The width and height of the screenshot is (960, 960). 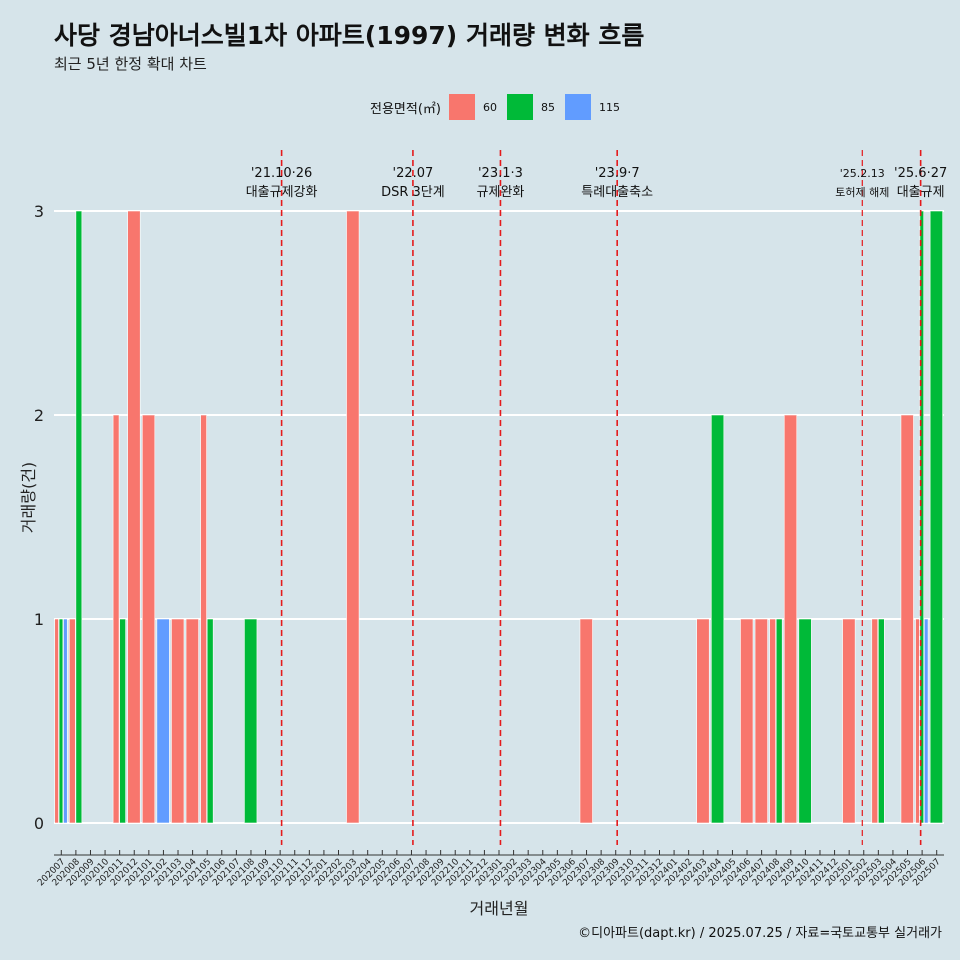 What do you see at coordinates (501, 192) in the screenshot?
I see `event-label-2: 규제완화` at bounding box center [501, 192].